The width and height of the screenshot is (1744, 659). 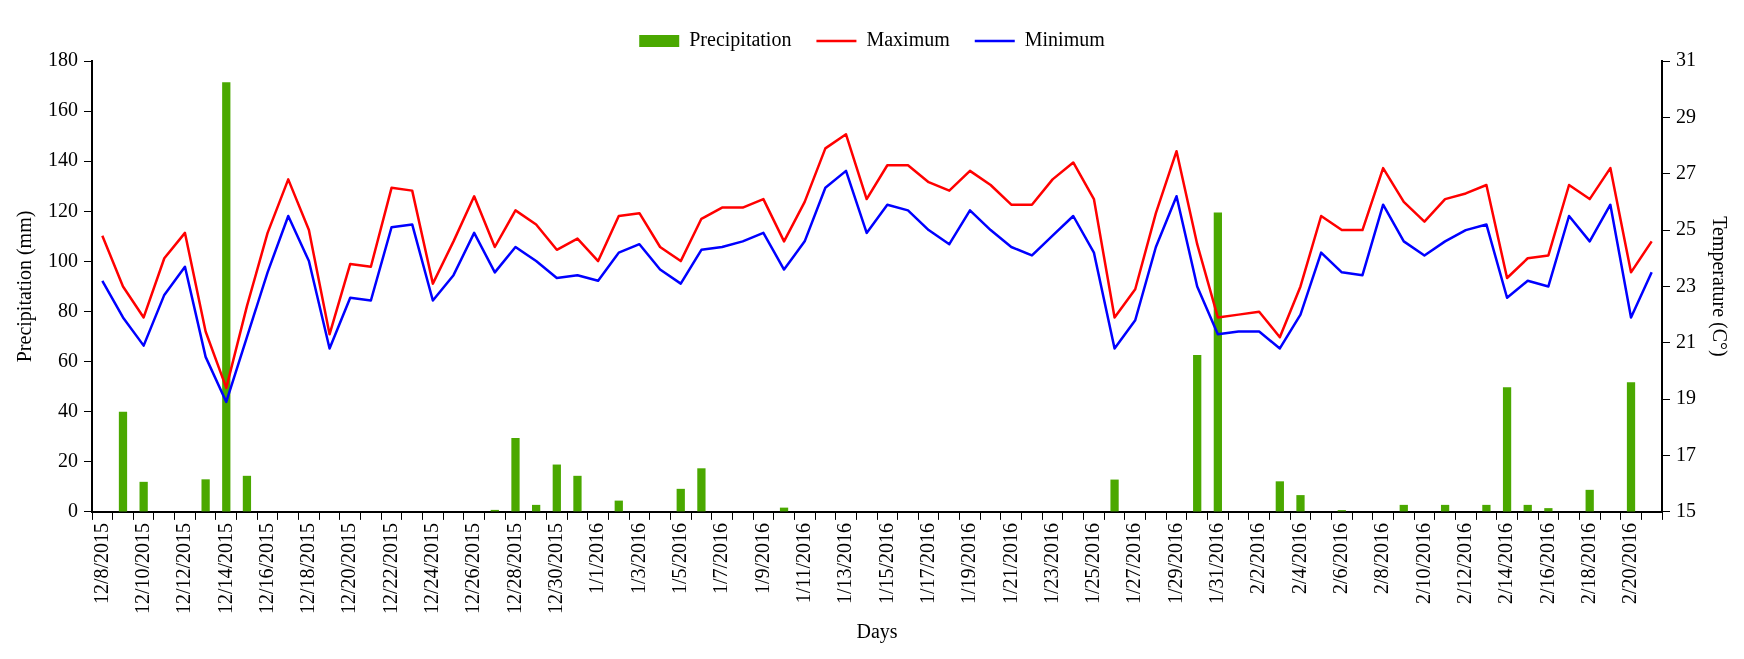 What do you see at coordinates (389, 568) in the screenshot?
I see `x-tick-label: 12/22/2015` at bounding box center [389, 568].